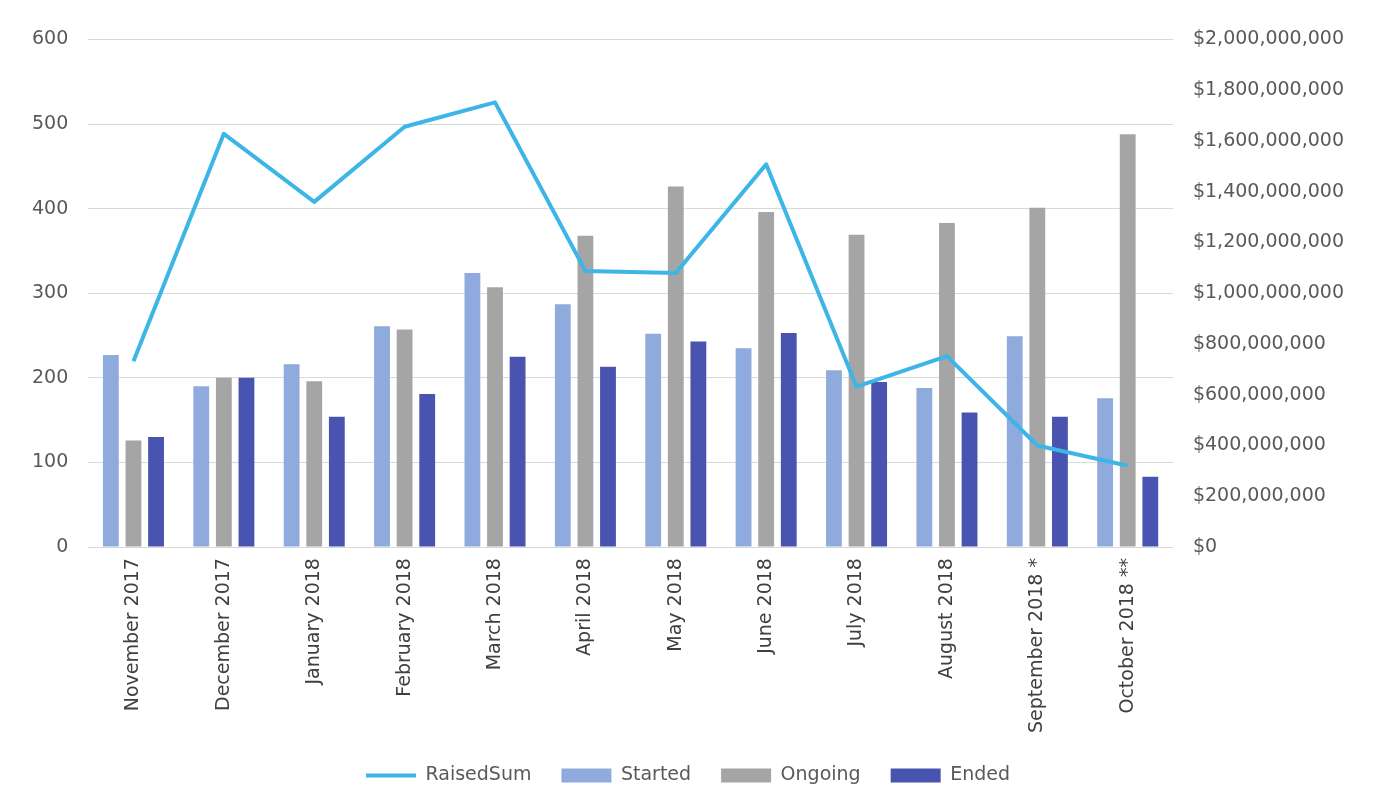  What do you see at coordinates (50, 206) in the screenshot?
I see `y-tick-label: 400` at bounding box center [50, 206].